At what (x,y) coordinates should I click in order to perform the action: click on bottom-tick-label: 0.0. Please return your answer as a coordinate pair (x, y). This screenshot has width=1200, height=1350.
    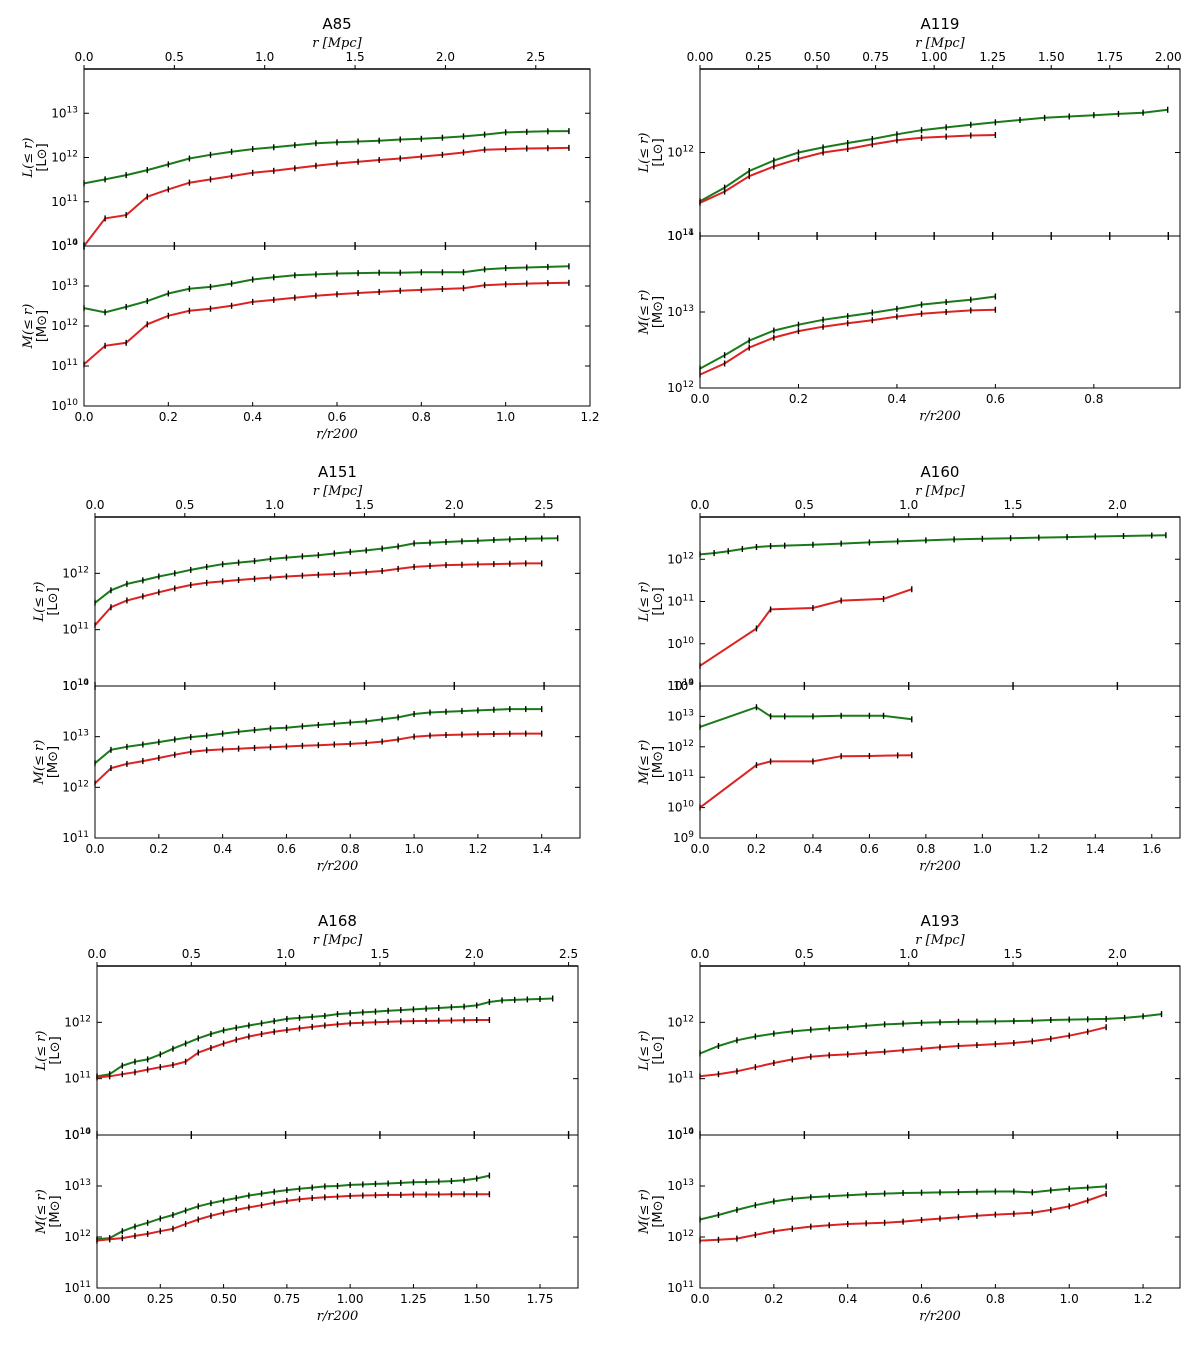
    Looking at the image, I should click on (83, 417).